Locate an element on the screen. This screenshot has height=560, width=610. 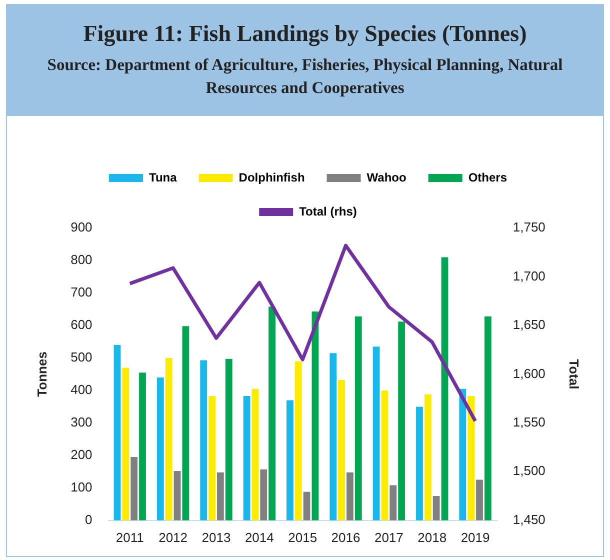
y2-tick-label: 1,600 is located at coordinates (529, 373).